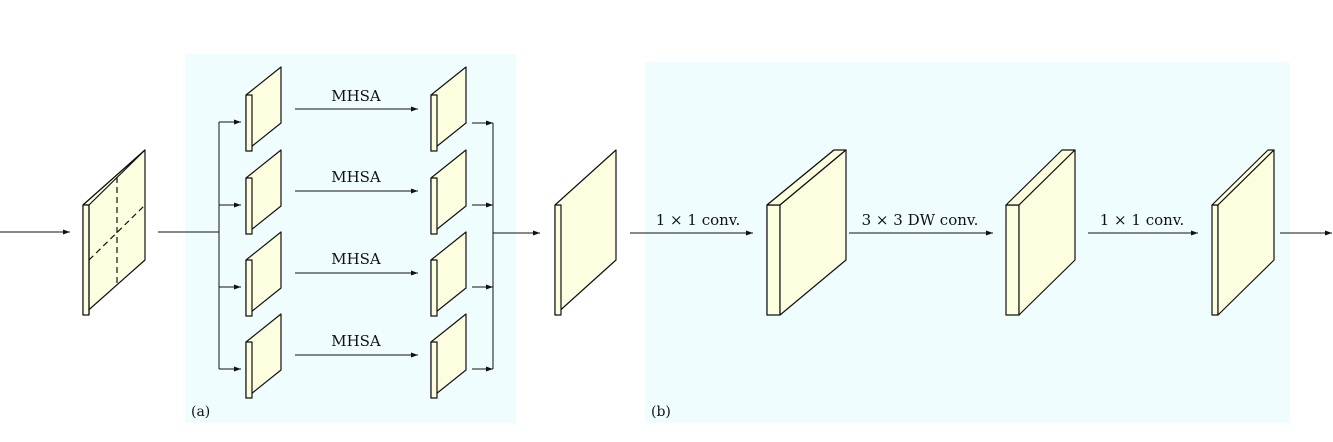 Image resolution: width=1333 pixels, height=442 pixels. Describe the element at coordinates (369, 192) in the screenshot. I see `branch-2: MHSA` at that location.